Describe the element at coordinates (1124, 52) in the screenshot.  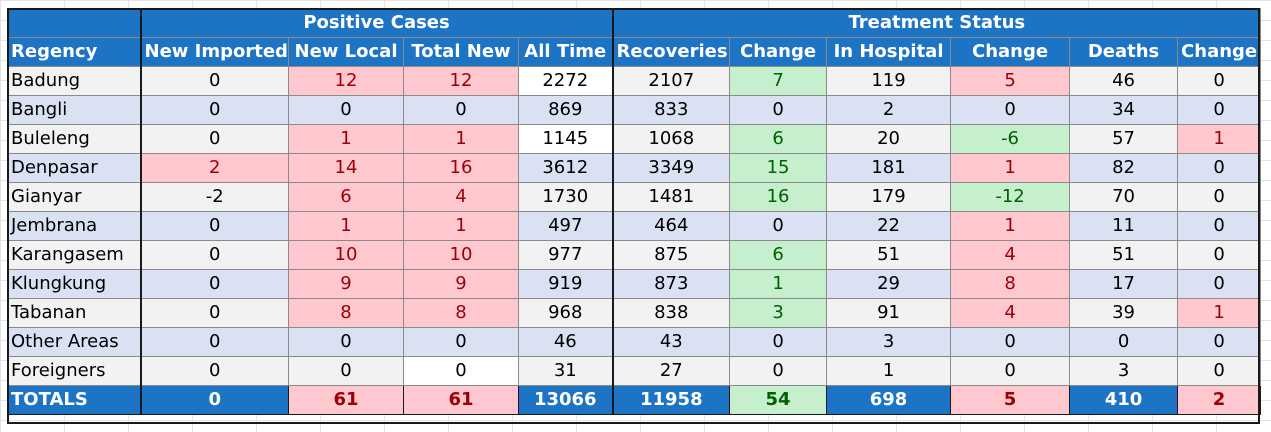
I see `col-header-deaths: Deaths` at that location.